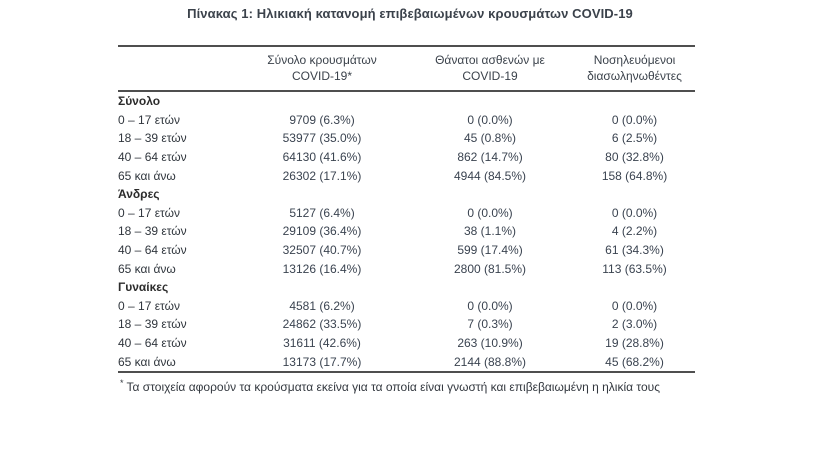 The image size is (840, 463). I want to click on header-deaths-line2: COVID-19, so click(490, 76).